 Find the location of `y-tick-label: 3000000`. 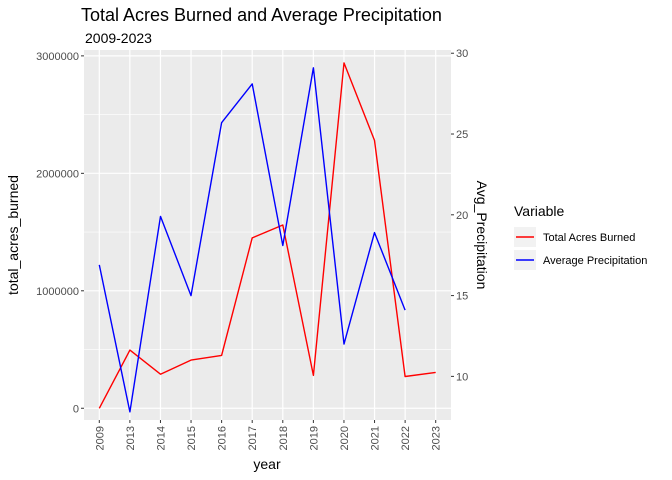

y-tick-label: 3000000 is located at coordinates (57, 57).